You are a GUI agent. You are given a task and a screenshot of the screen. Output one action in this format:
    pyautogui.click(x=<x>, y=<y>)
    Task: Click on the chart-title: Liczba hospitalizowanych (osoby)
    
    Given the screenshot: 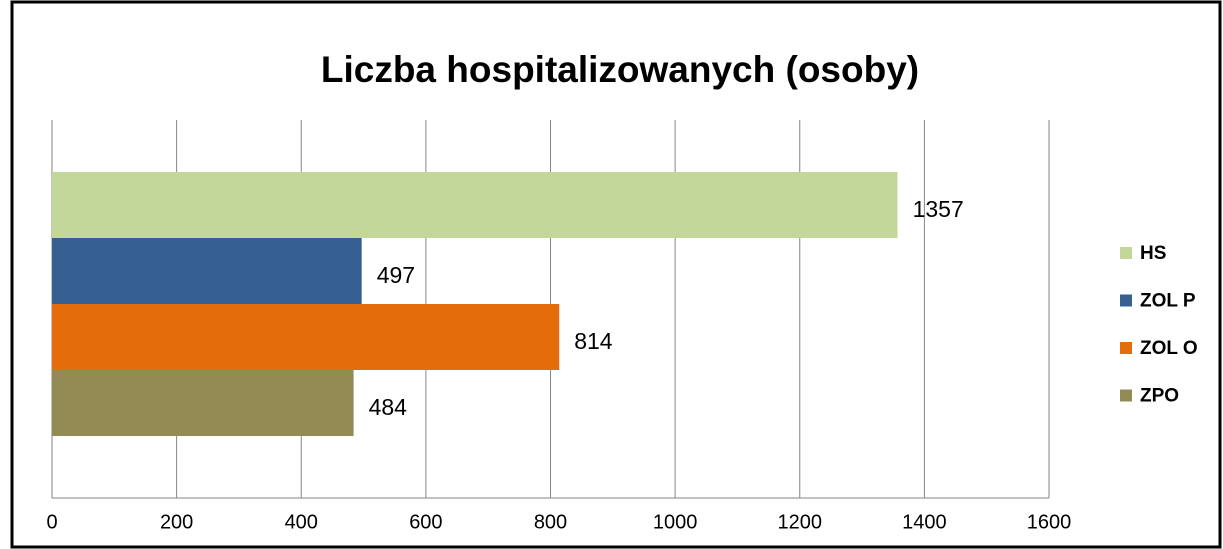 What is the action you would take?
    pyautogui.click(x=620, y=69)
    